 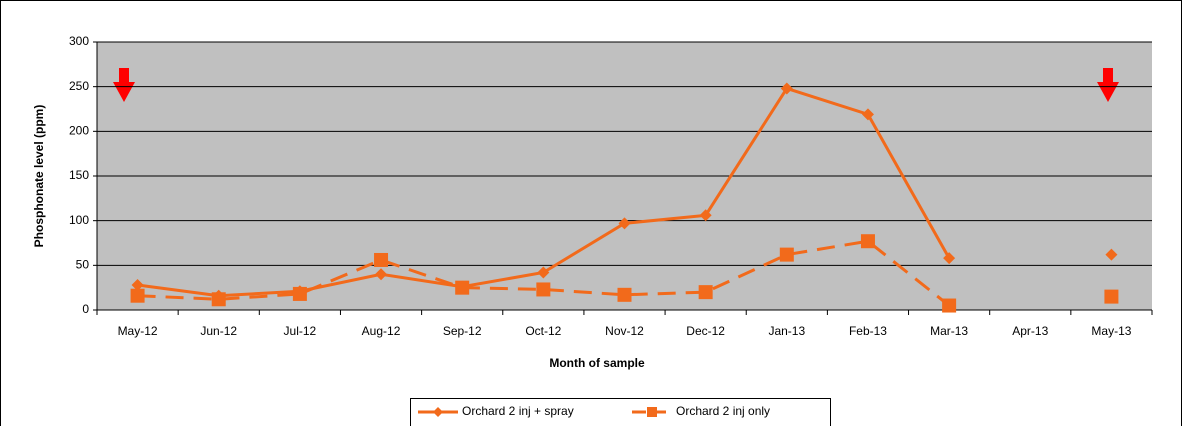 I want to click on y-tick-label: 0, so click(x=85, y=309).